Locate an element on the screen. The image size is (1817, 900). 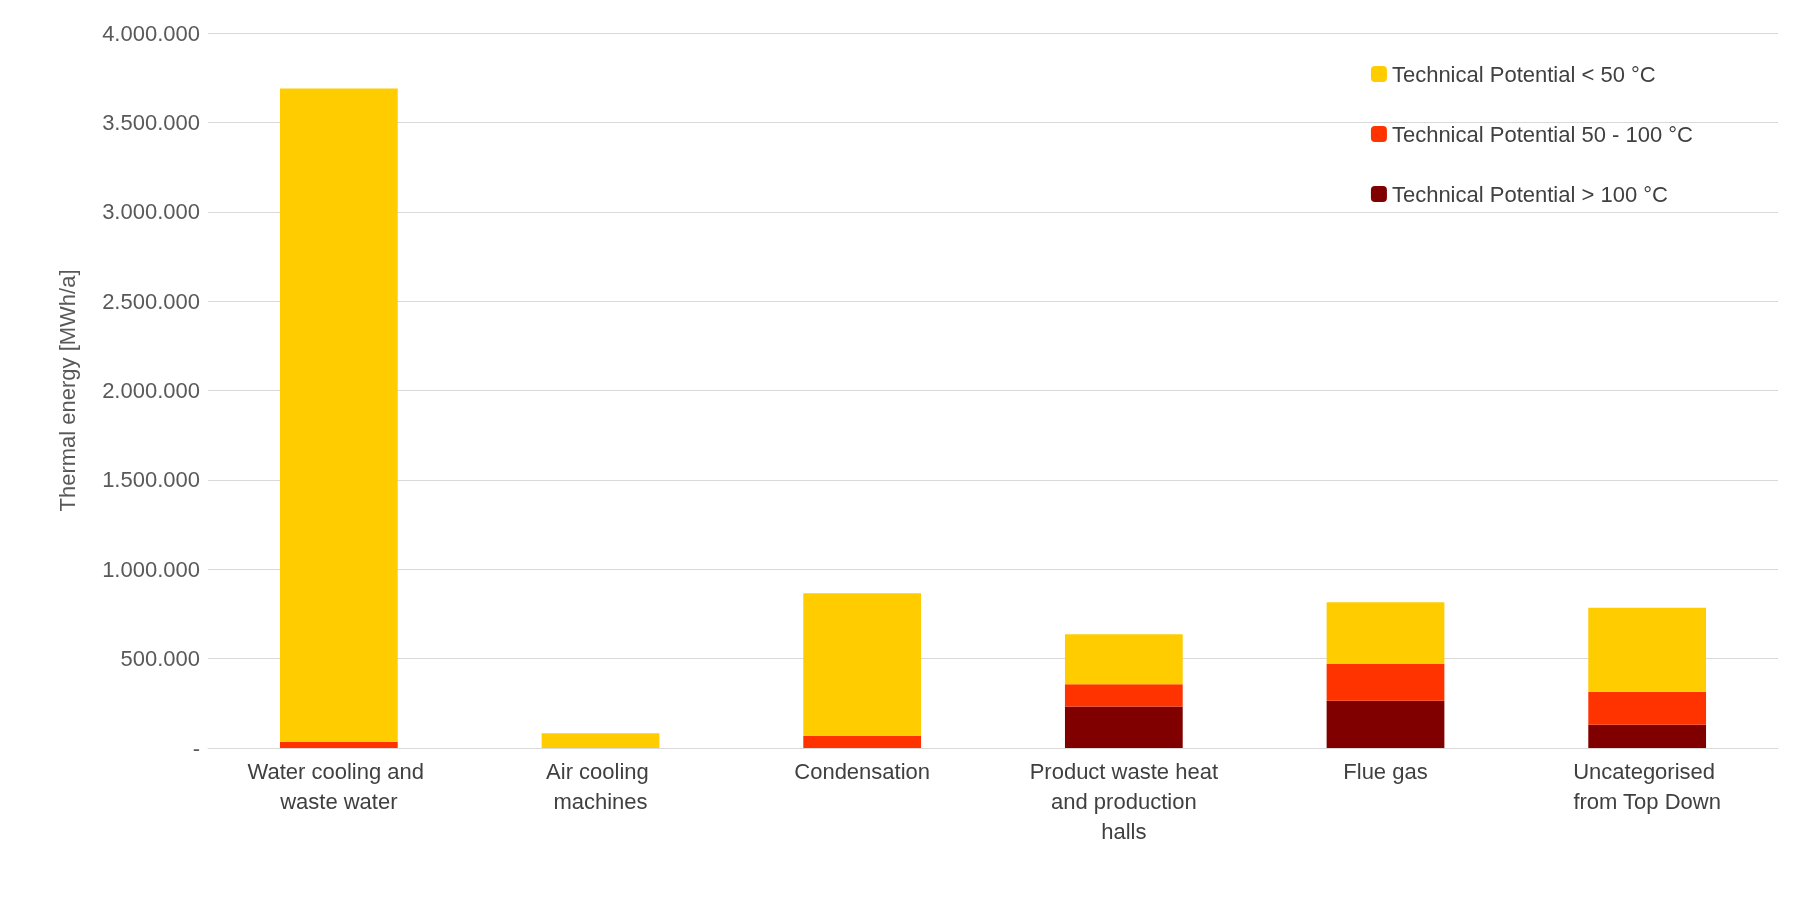
y-tick-label: 3.000.000 is located at coordinates (151, 212).